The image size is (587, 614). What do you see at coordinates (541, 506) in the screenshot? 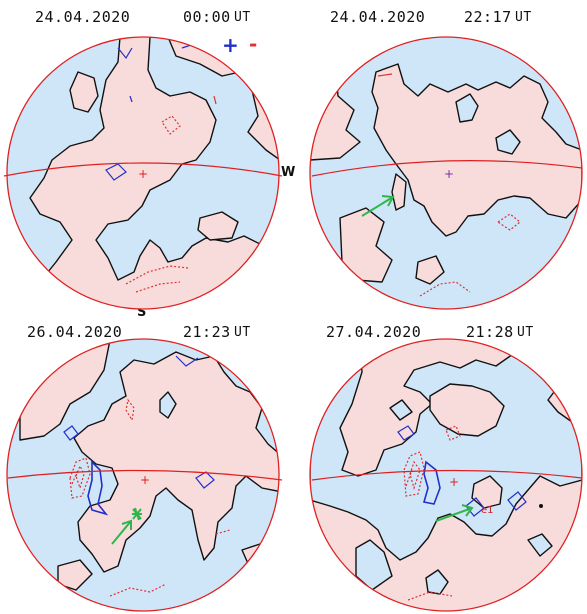
I see `spot-marker` at bounding box center [541, 506].